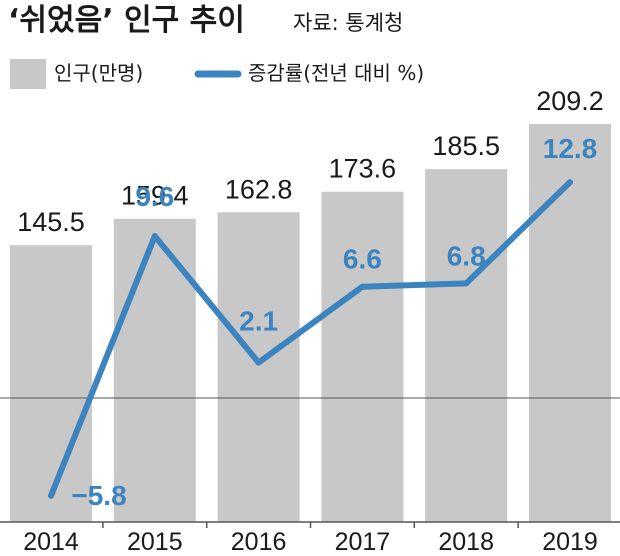 The width and height of the screenshot is (620, 556). I want to click on bar-2018, so click(466, 345).